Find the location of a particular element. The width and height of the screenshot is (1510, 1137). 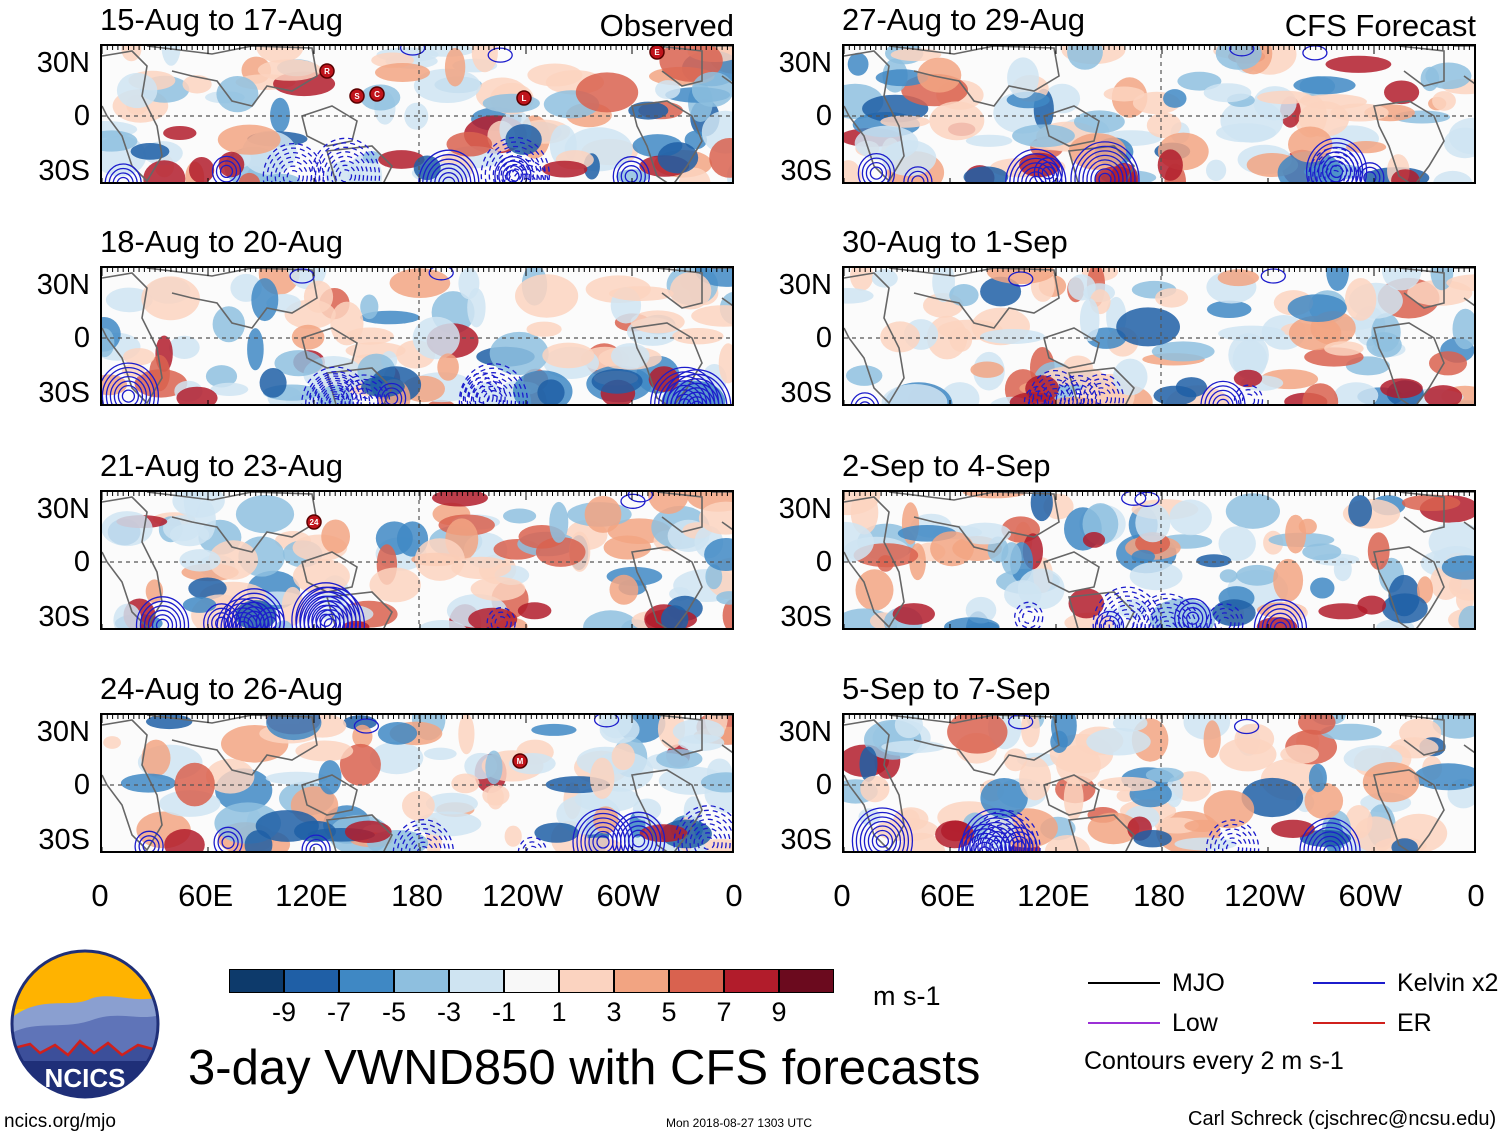

colorbar-unit: m s-1 is located at coordinates (907, 996).